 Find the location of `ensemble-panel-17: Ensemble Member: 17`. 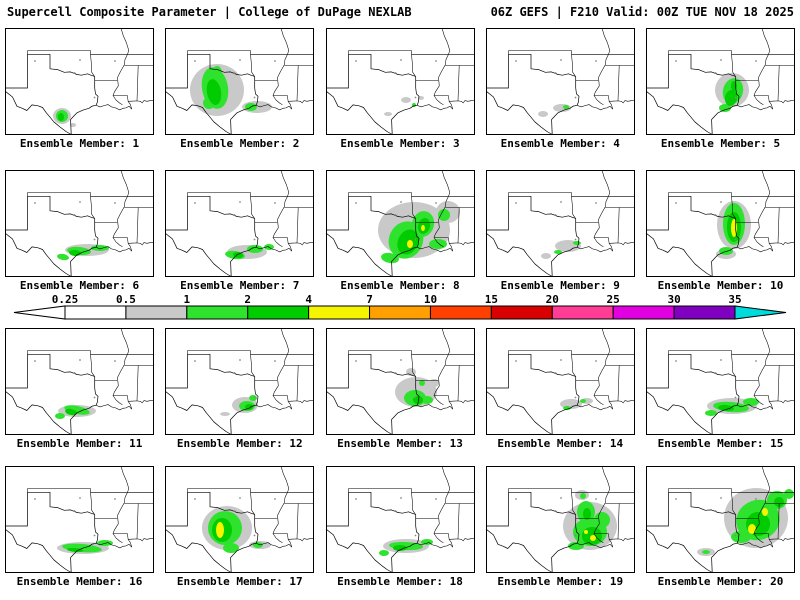

ensemble-panel-17: Ensemble Member: 17 is located at coordinates (240, 527).